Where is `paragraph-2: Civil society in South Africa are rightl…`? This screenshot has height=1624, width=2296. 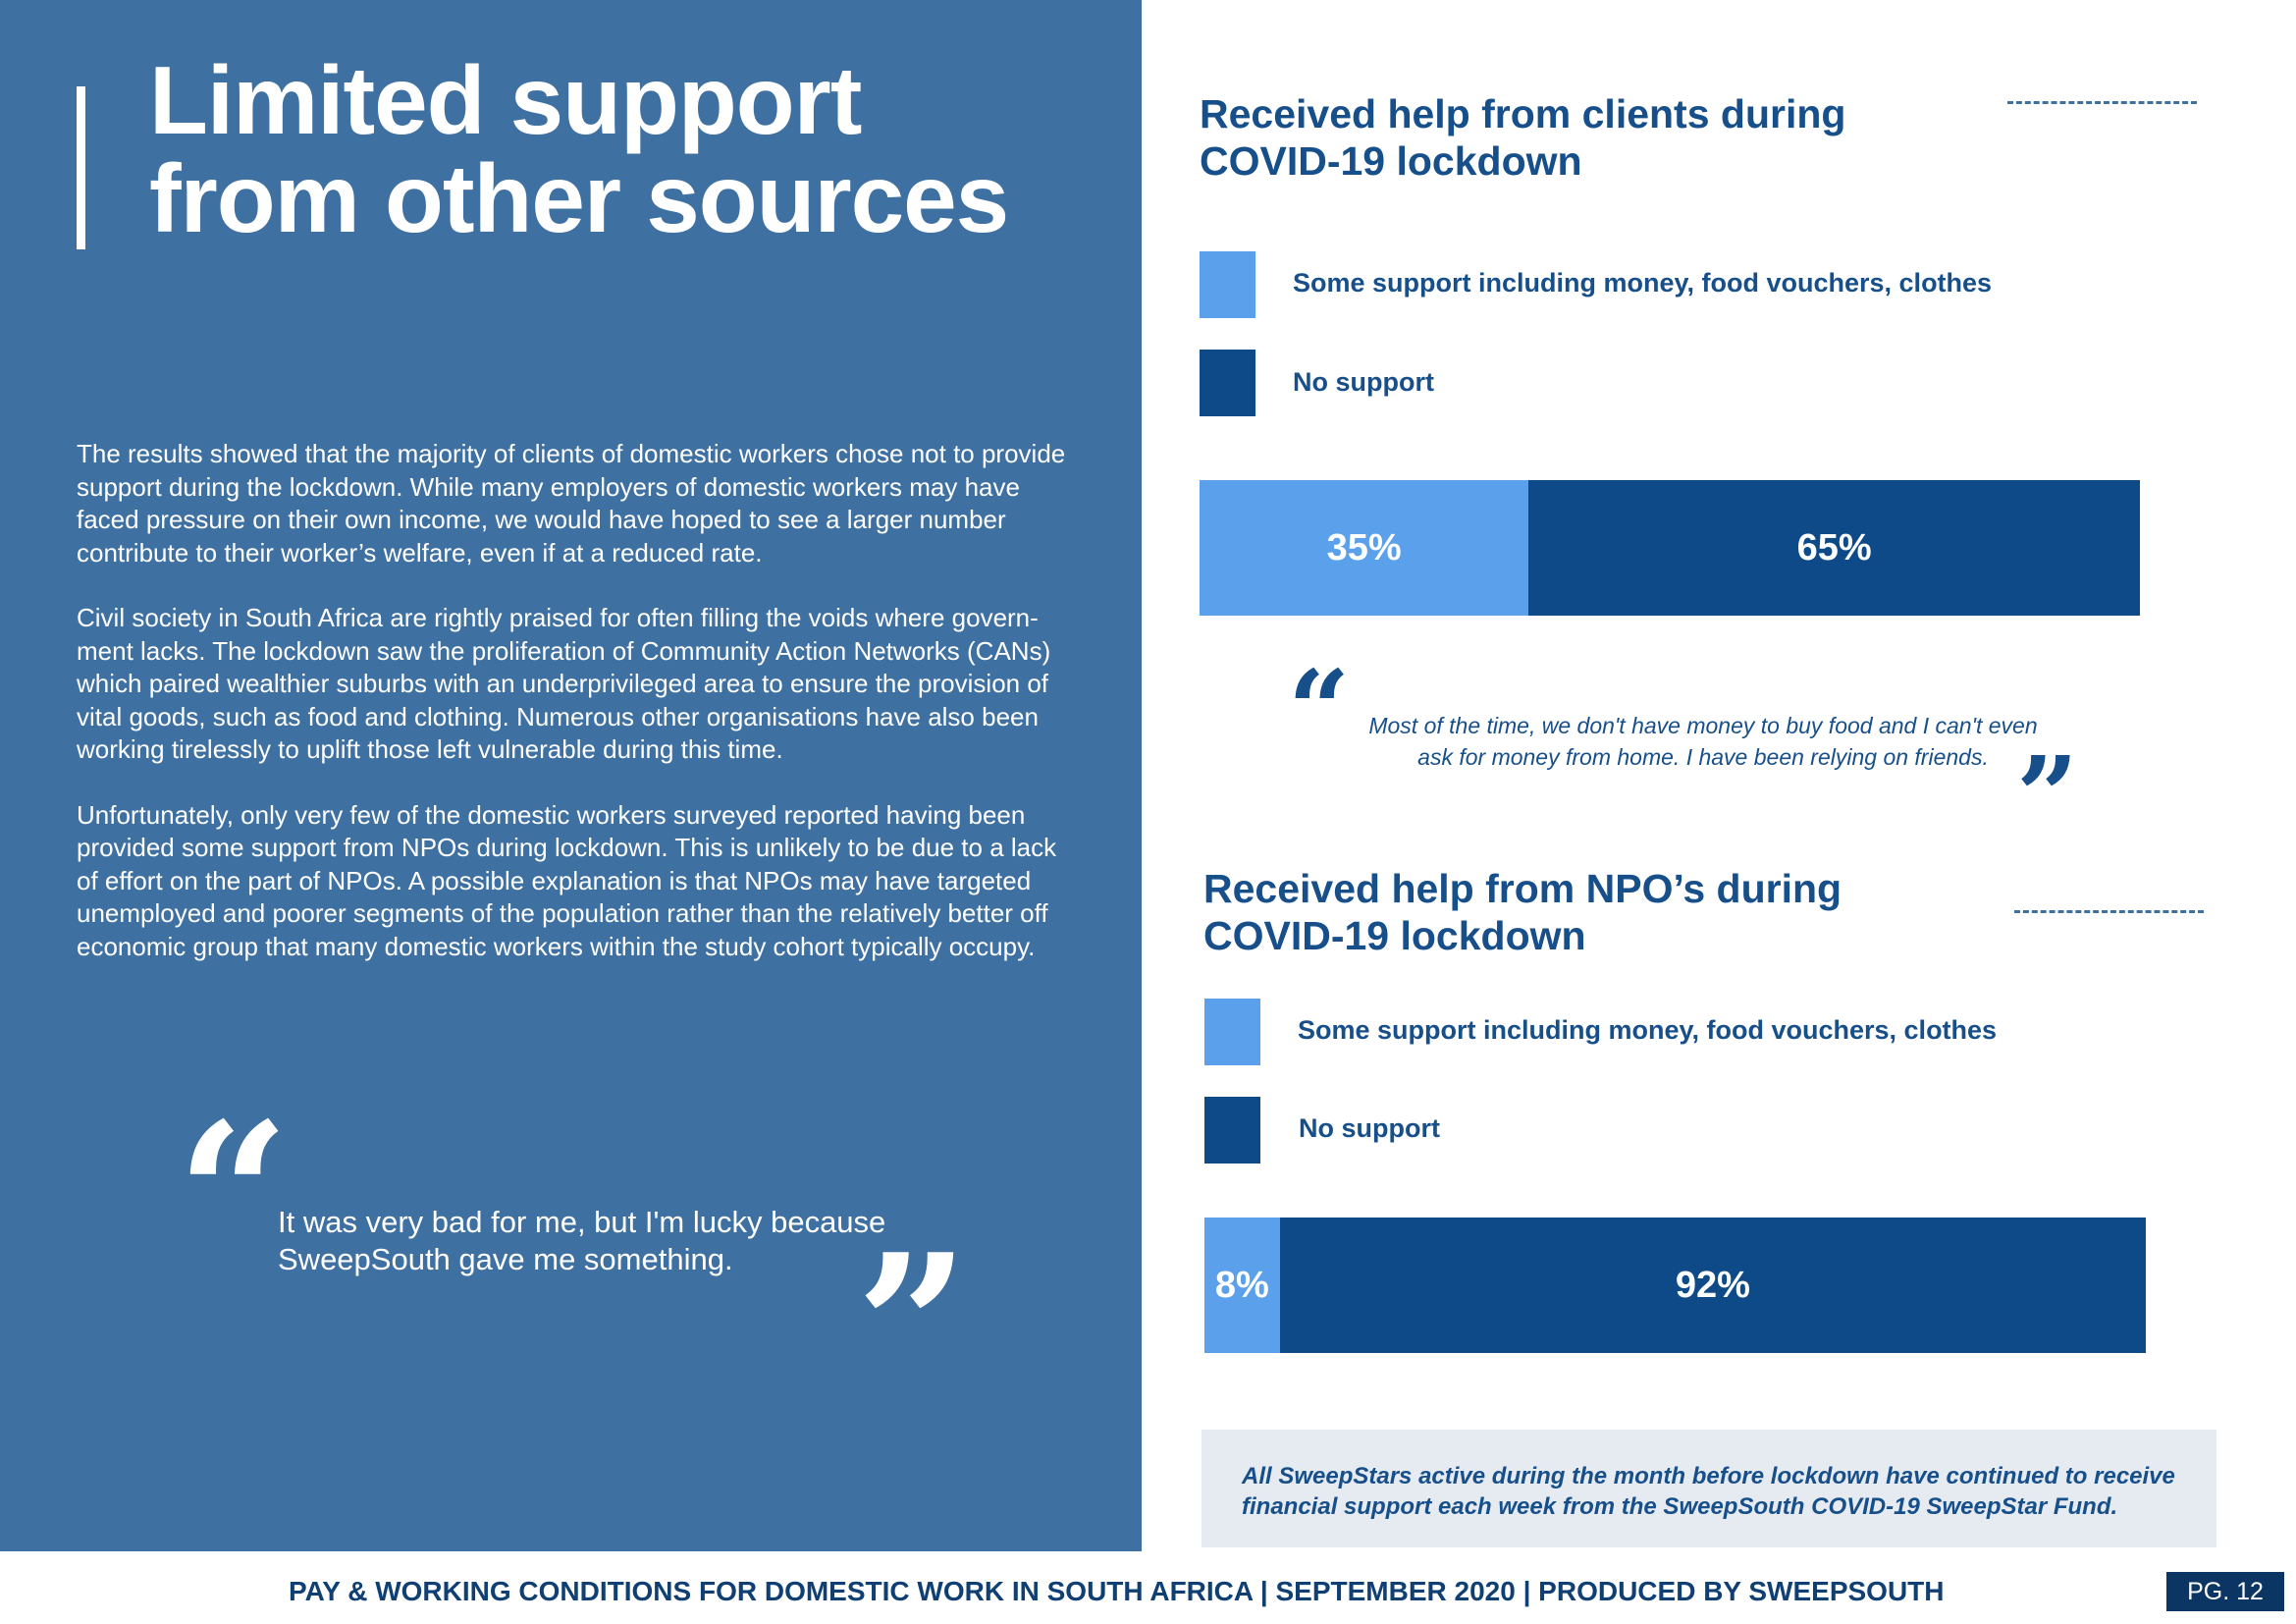
paragraph-2: Civil society in South Africa are rightl… is located at coordinates (564, 683).